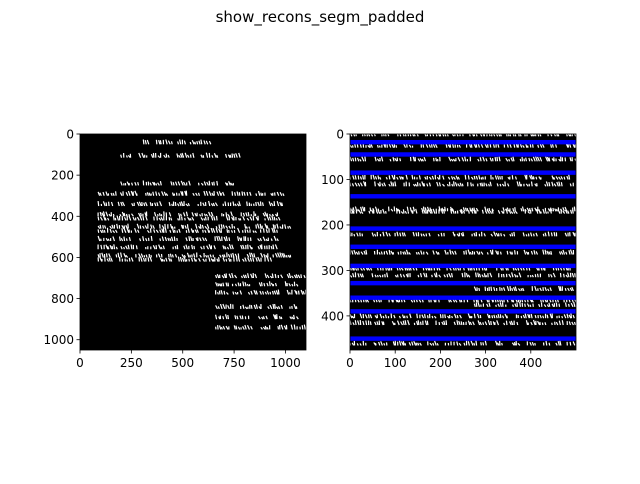 The image size is (640, 484). What do you see at coordinates (530, 363) in the screenshot?
I see `right-x-tick-label: 400` at bounding box center [530, 363].